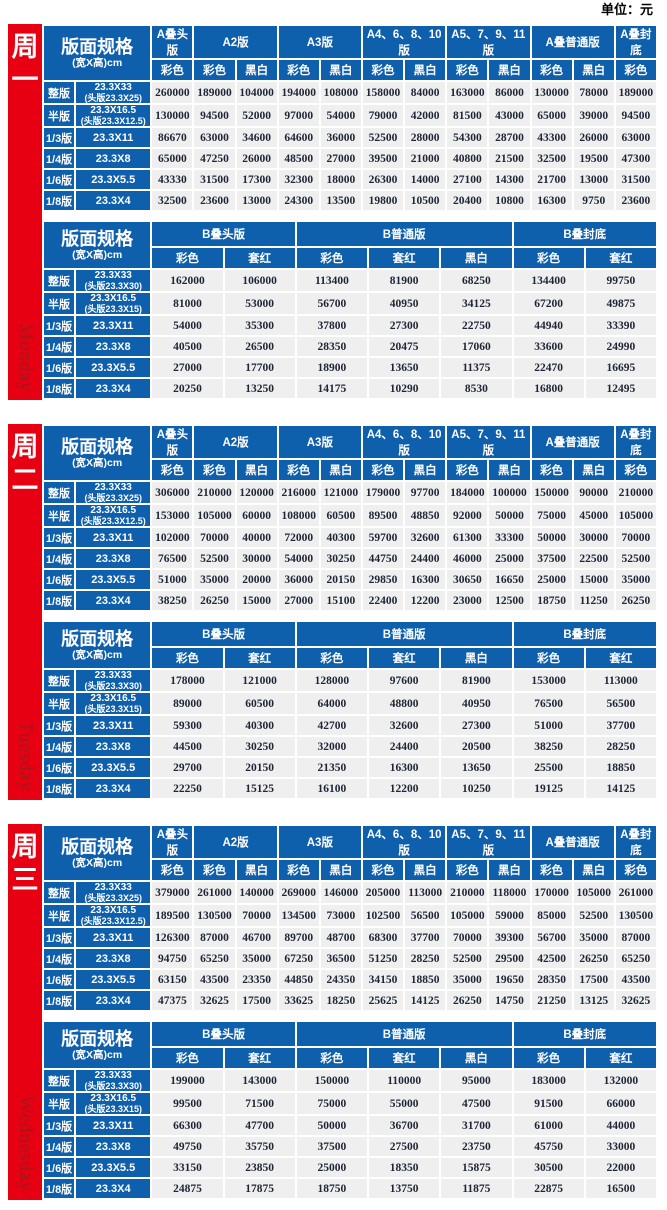  What do you see at coordinates (113, 958) in the screenshot?
I see `size-spec-cell: 23.3X8` at bounding box center [113, 958].